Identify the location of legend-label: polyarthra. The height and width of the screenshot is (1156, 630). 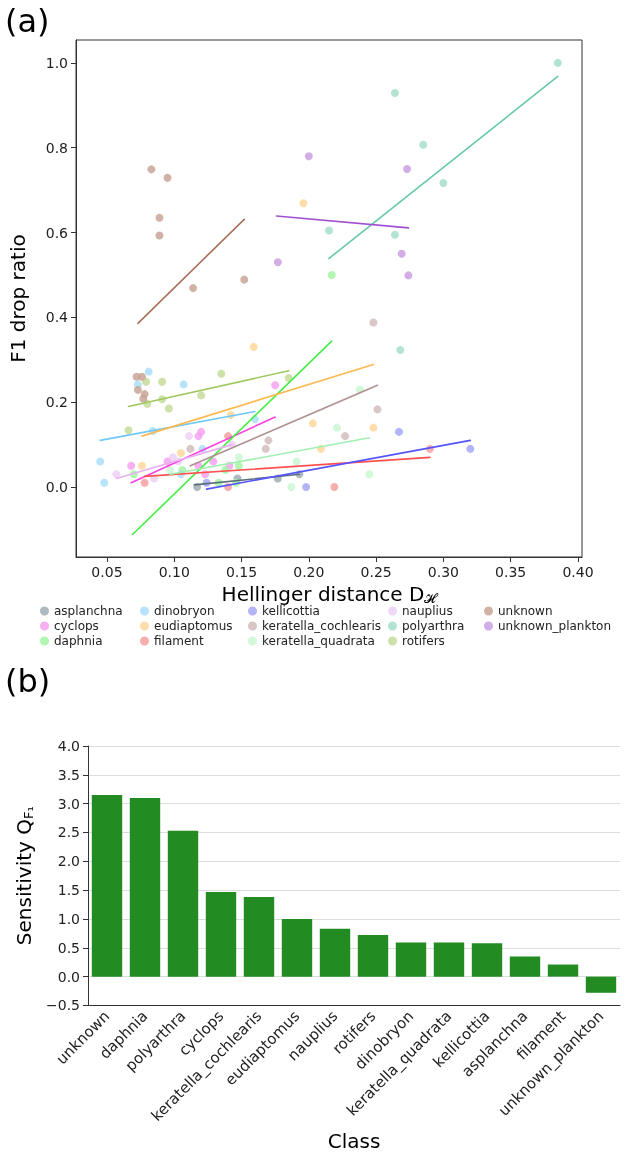
(433, 626).